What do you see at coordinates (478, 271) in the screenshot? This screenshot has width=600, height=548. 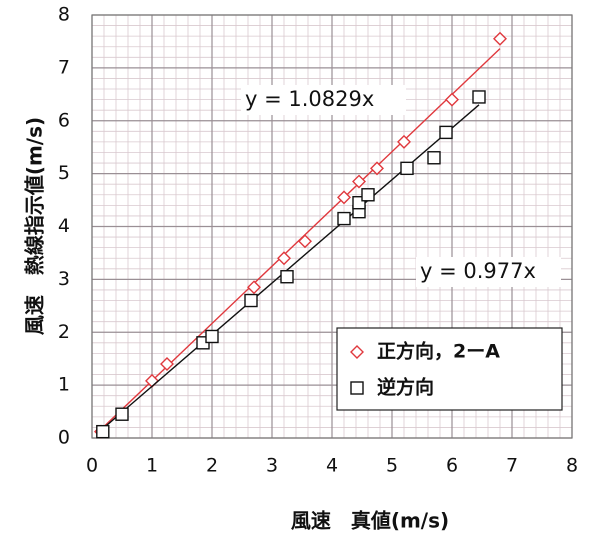 I see `trendline-label: y = 0.977x` at bounding box center [478, 271].